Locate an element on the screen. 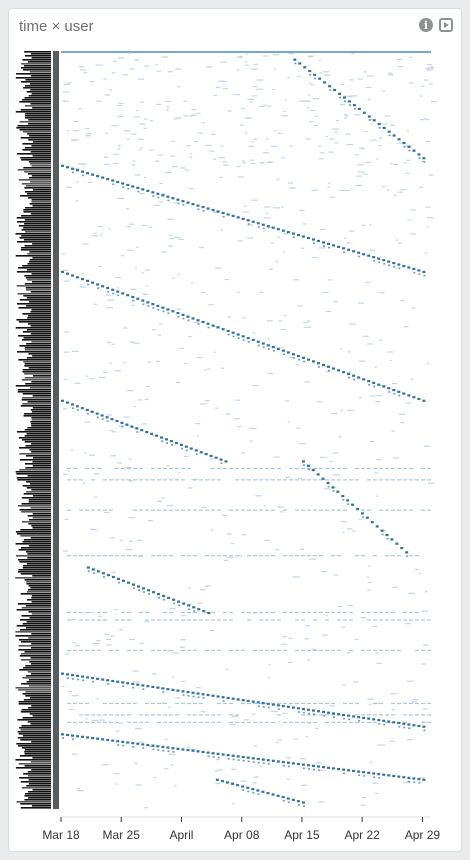  info-icon: i is located at coordinates (426, 25).